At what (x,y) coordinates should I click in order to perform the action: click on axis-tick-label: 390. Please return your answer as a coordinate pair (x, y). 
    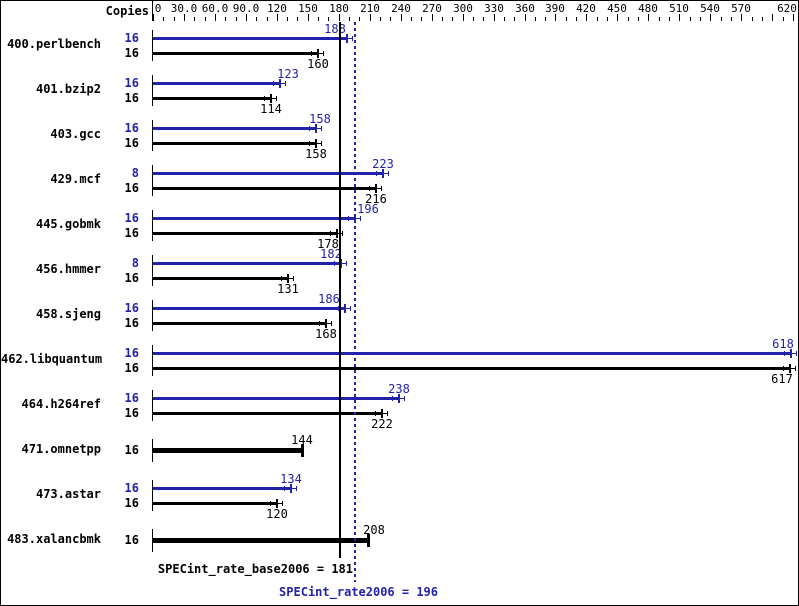
    Looking at the image, I should click on (555, 8).